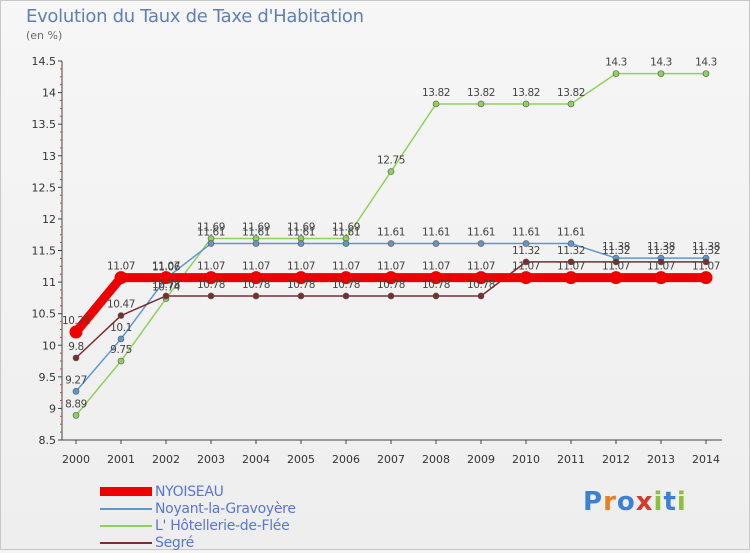 This screenshot has width=750, height=553. I want to click on y-tick-label: 8.5, so click(48, 440).